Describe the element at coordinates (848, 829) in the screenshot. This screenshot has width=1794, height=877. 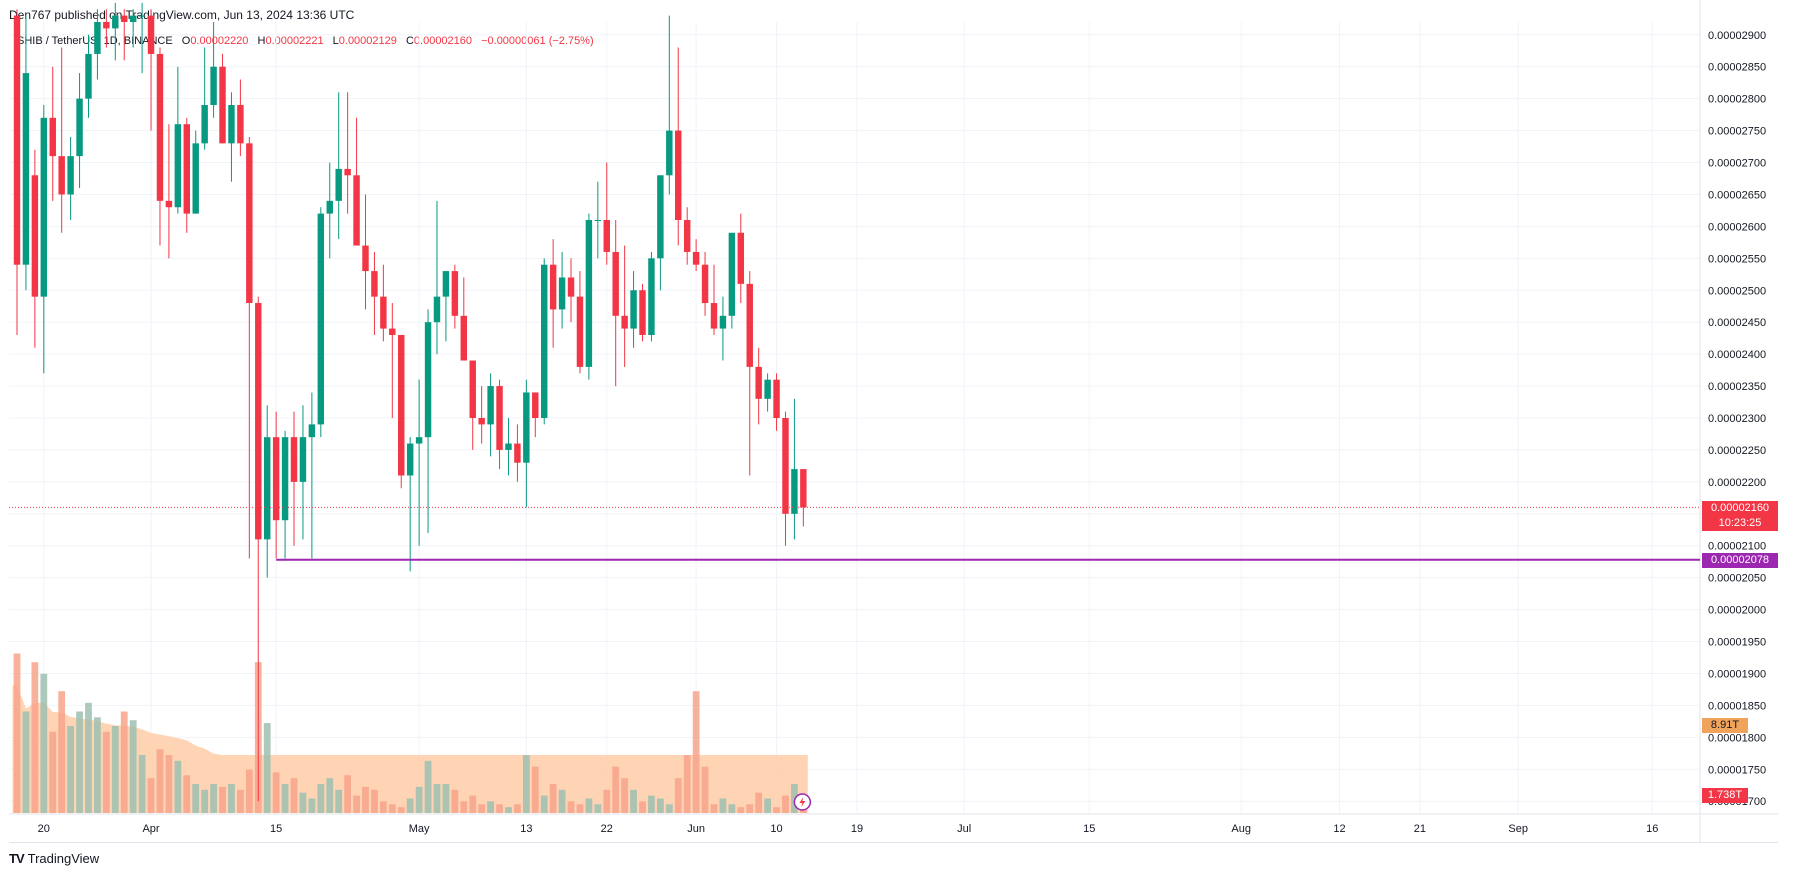
I see `time-axis: 20 Apr 15 May 13 22 Jun 10 19 Jul 15 Aug 12 21 Sep 16` at that location.